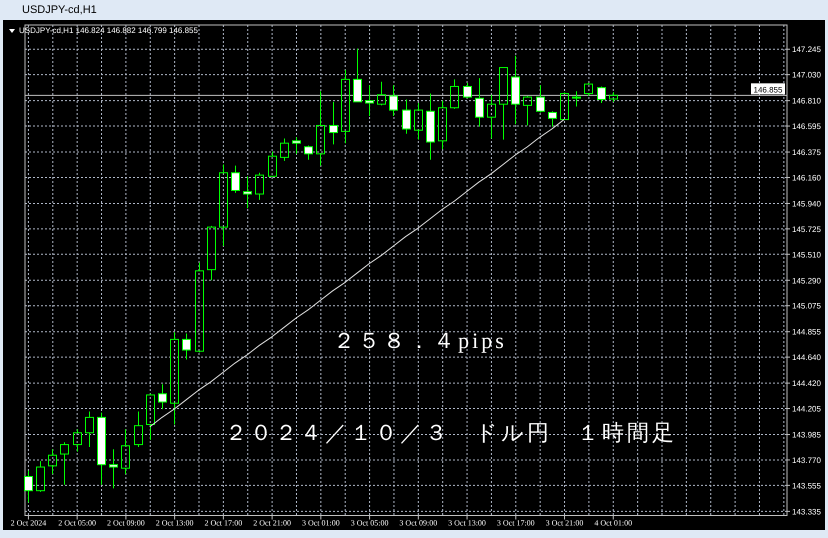 The width and height of the screenshot is (828, 538). Describe the element at coordinates (451, 432) in the screenshot. I see `annotation: ２０２４／１０／３ ドル円 １時間足` at that location.